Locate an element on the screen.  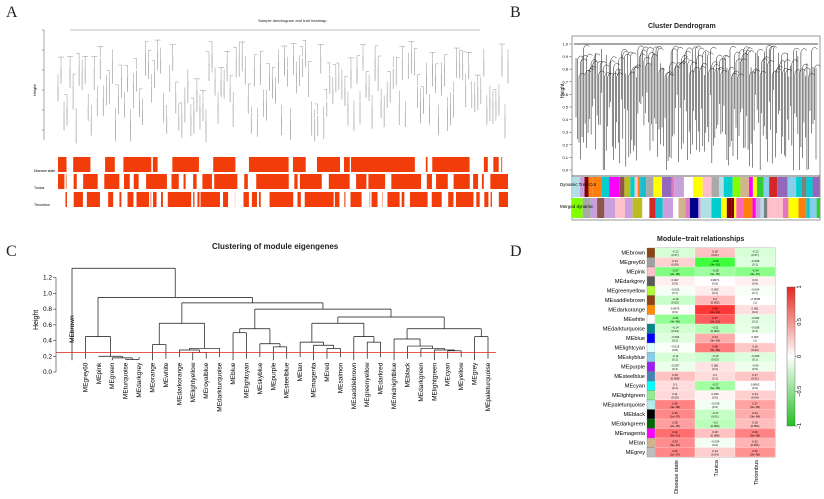
c-y-tick-label: 0.4 is located at coordinates (47, 341).